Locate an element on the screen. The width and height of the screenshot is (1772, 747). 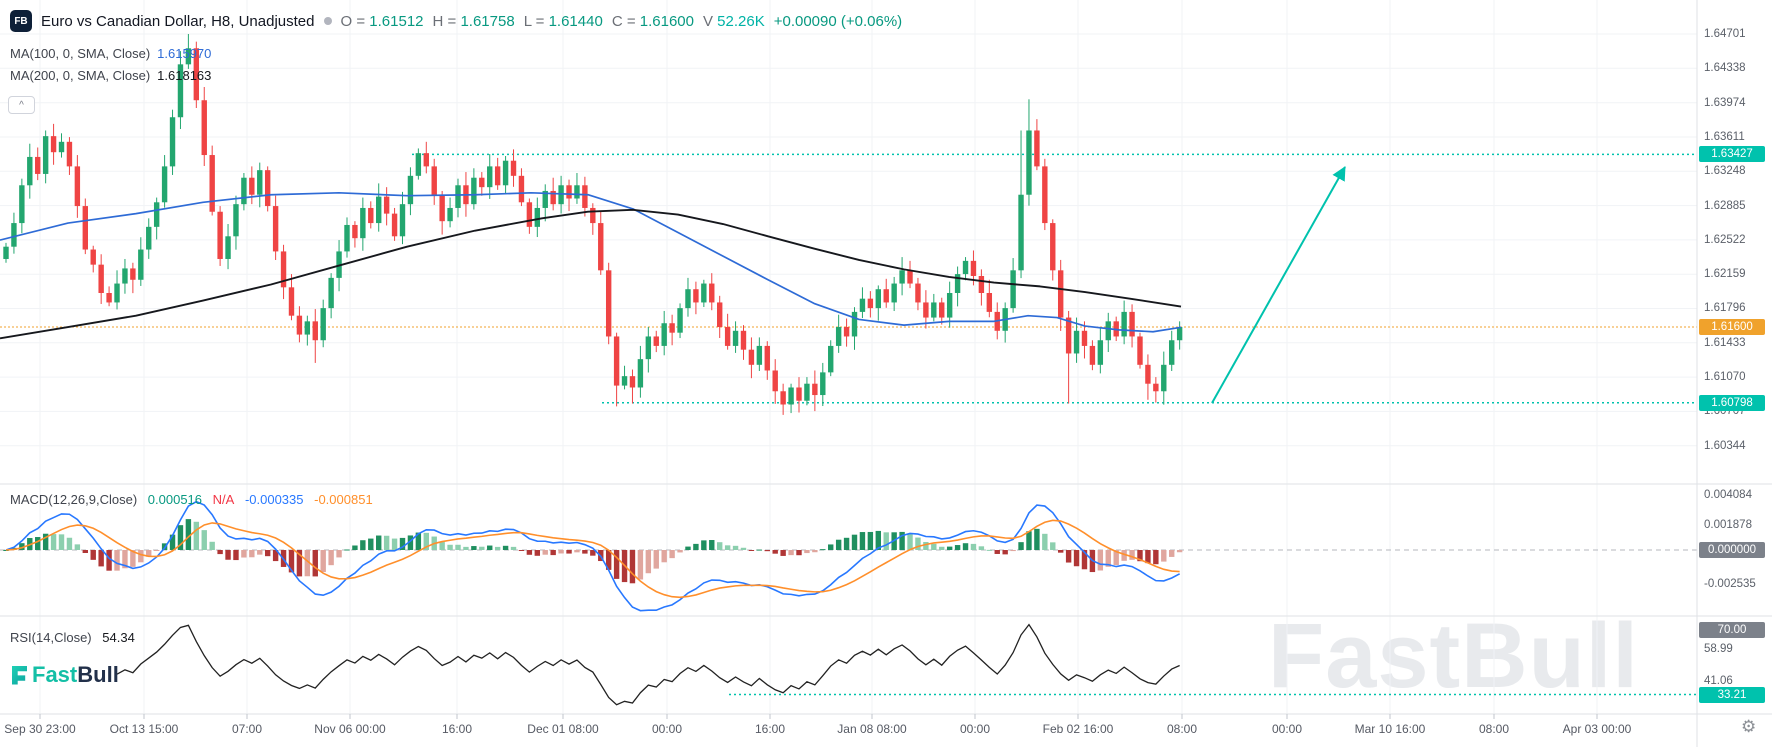
macd-axis-label: 0.001878 is located at coordinates (1728, 524).